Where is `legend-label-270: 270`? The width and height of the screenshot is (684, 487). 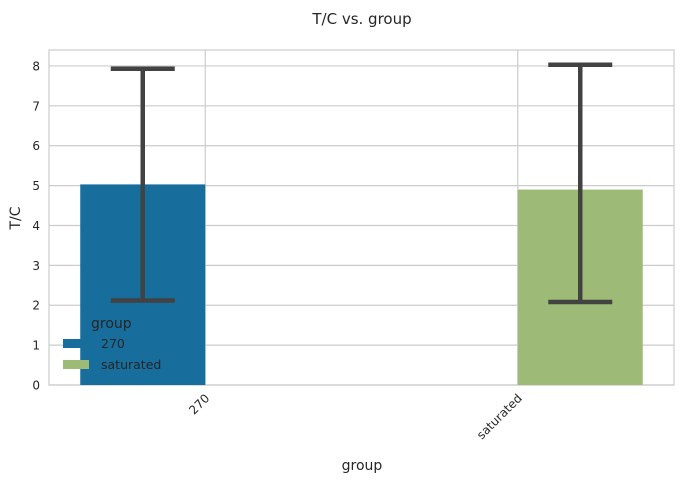
legend-label-270: 270 is located at coordinates (113, 343).